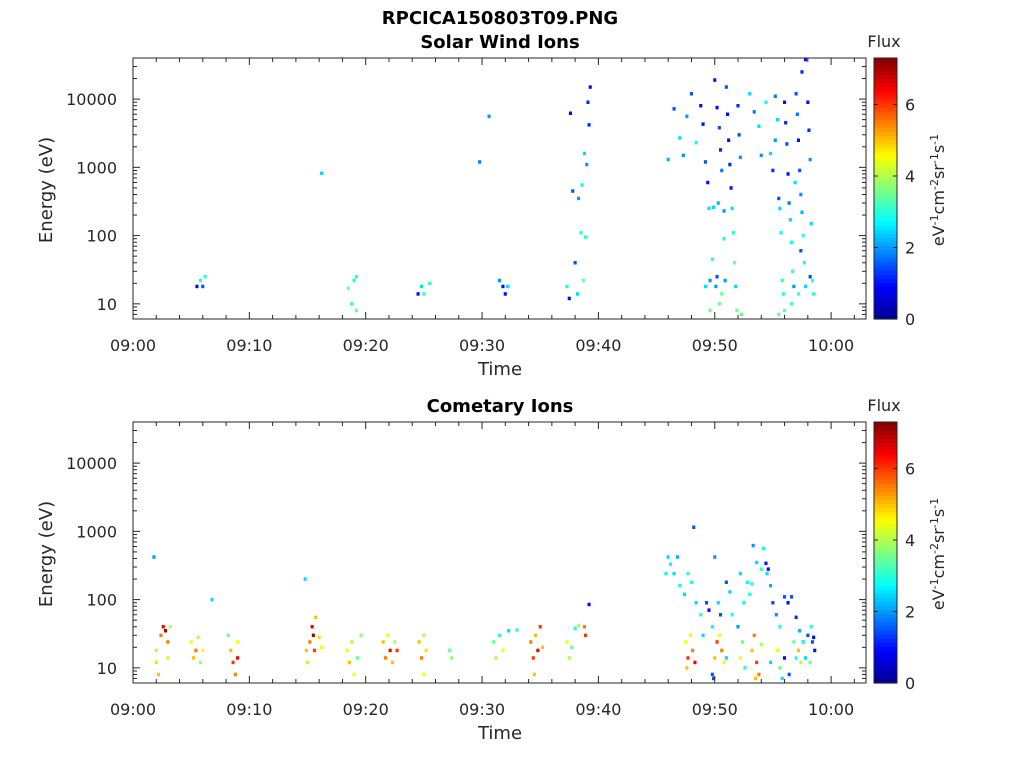 Image resolution: width=1024 pixels, height=768 pixels. I want to click on x-tick-label: 10:00, so click(831, 709).